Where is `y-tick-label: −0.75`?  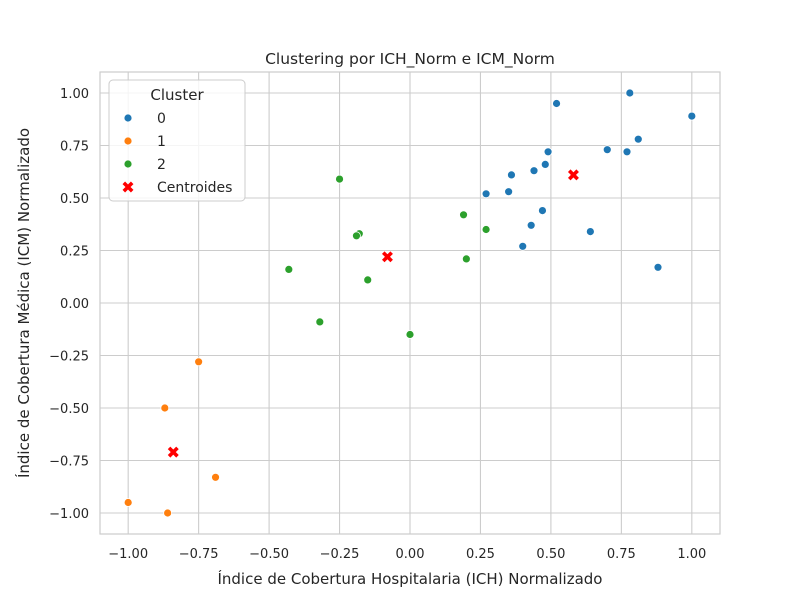
y-tick-label: −0.75 is located at coordinates (69, 462).